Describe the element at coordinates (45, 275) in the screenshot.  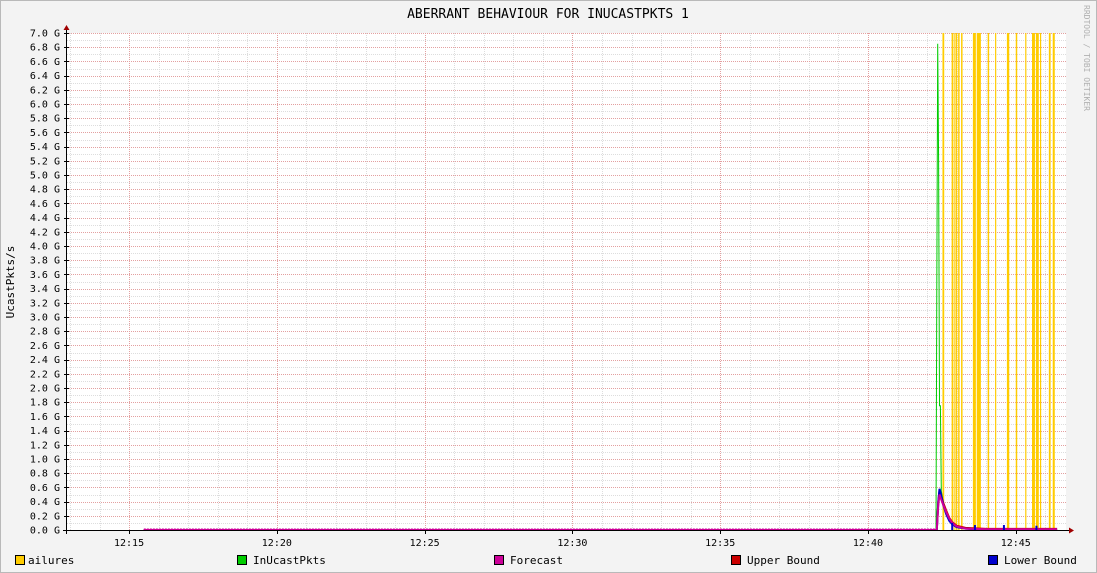
I see `y-tick-label: 3.6 G` at that location.